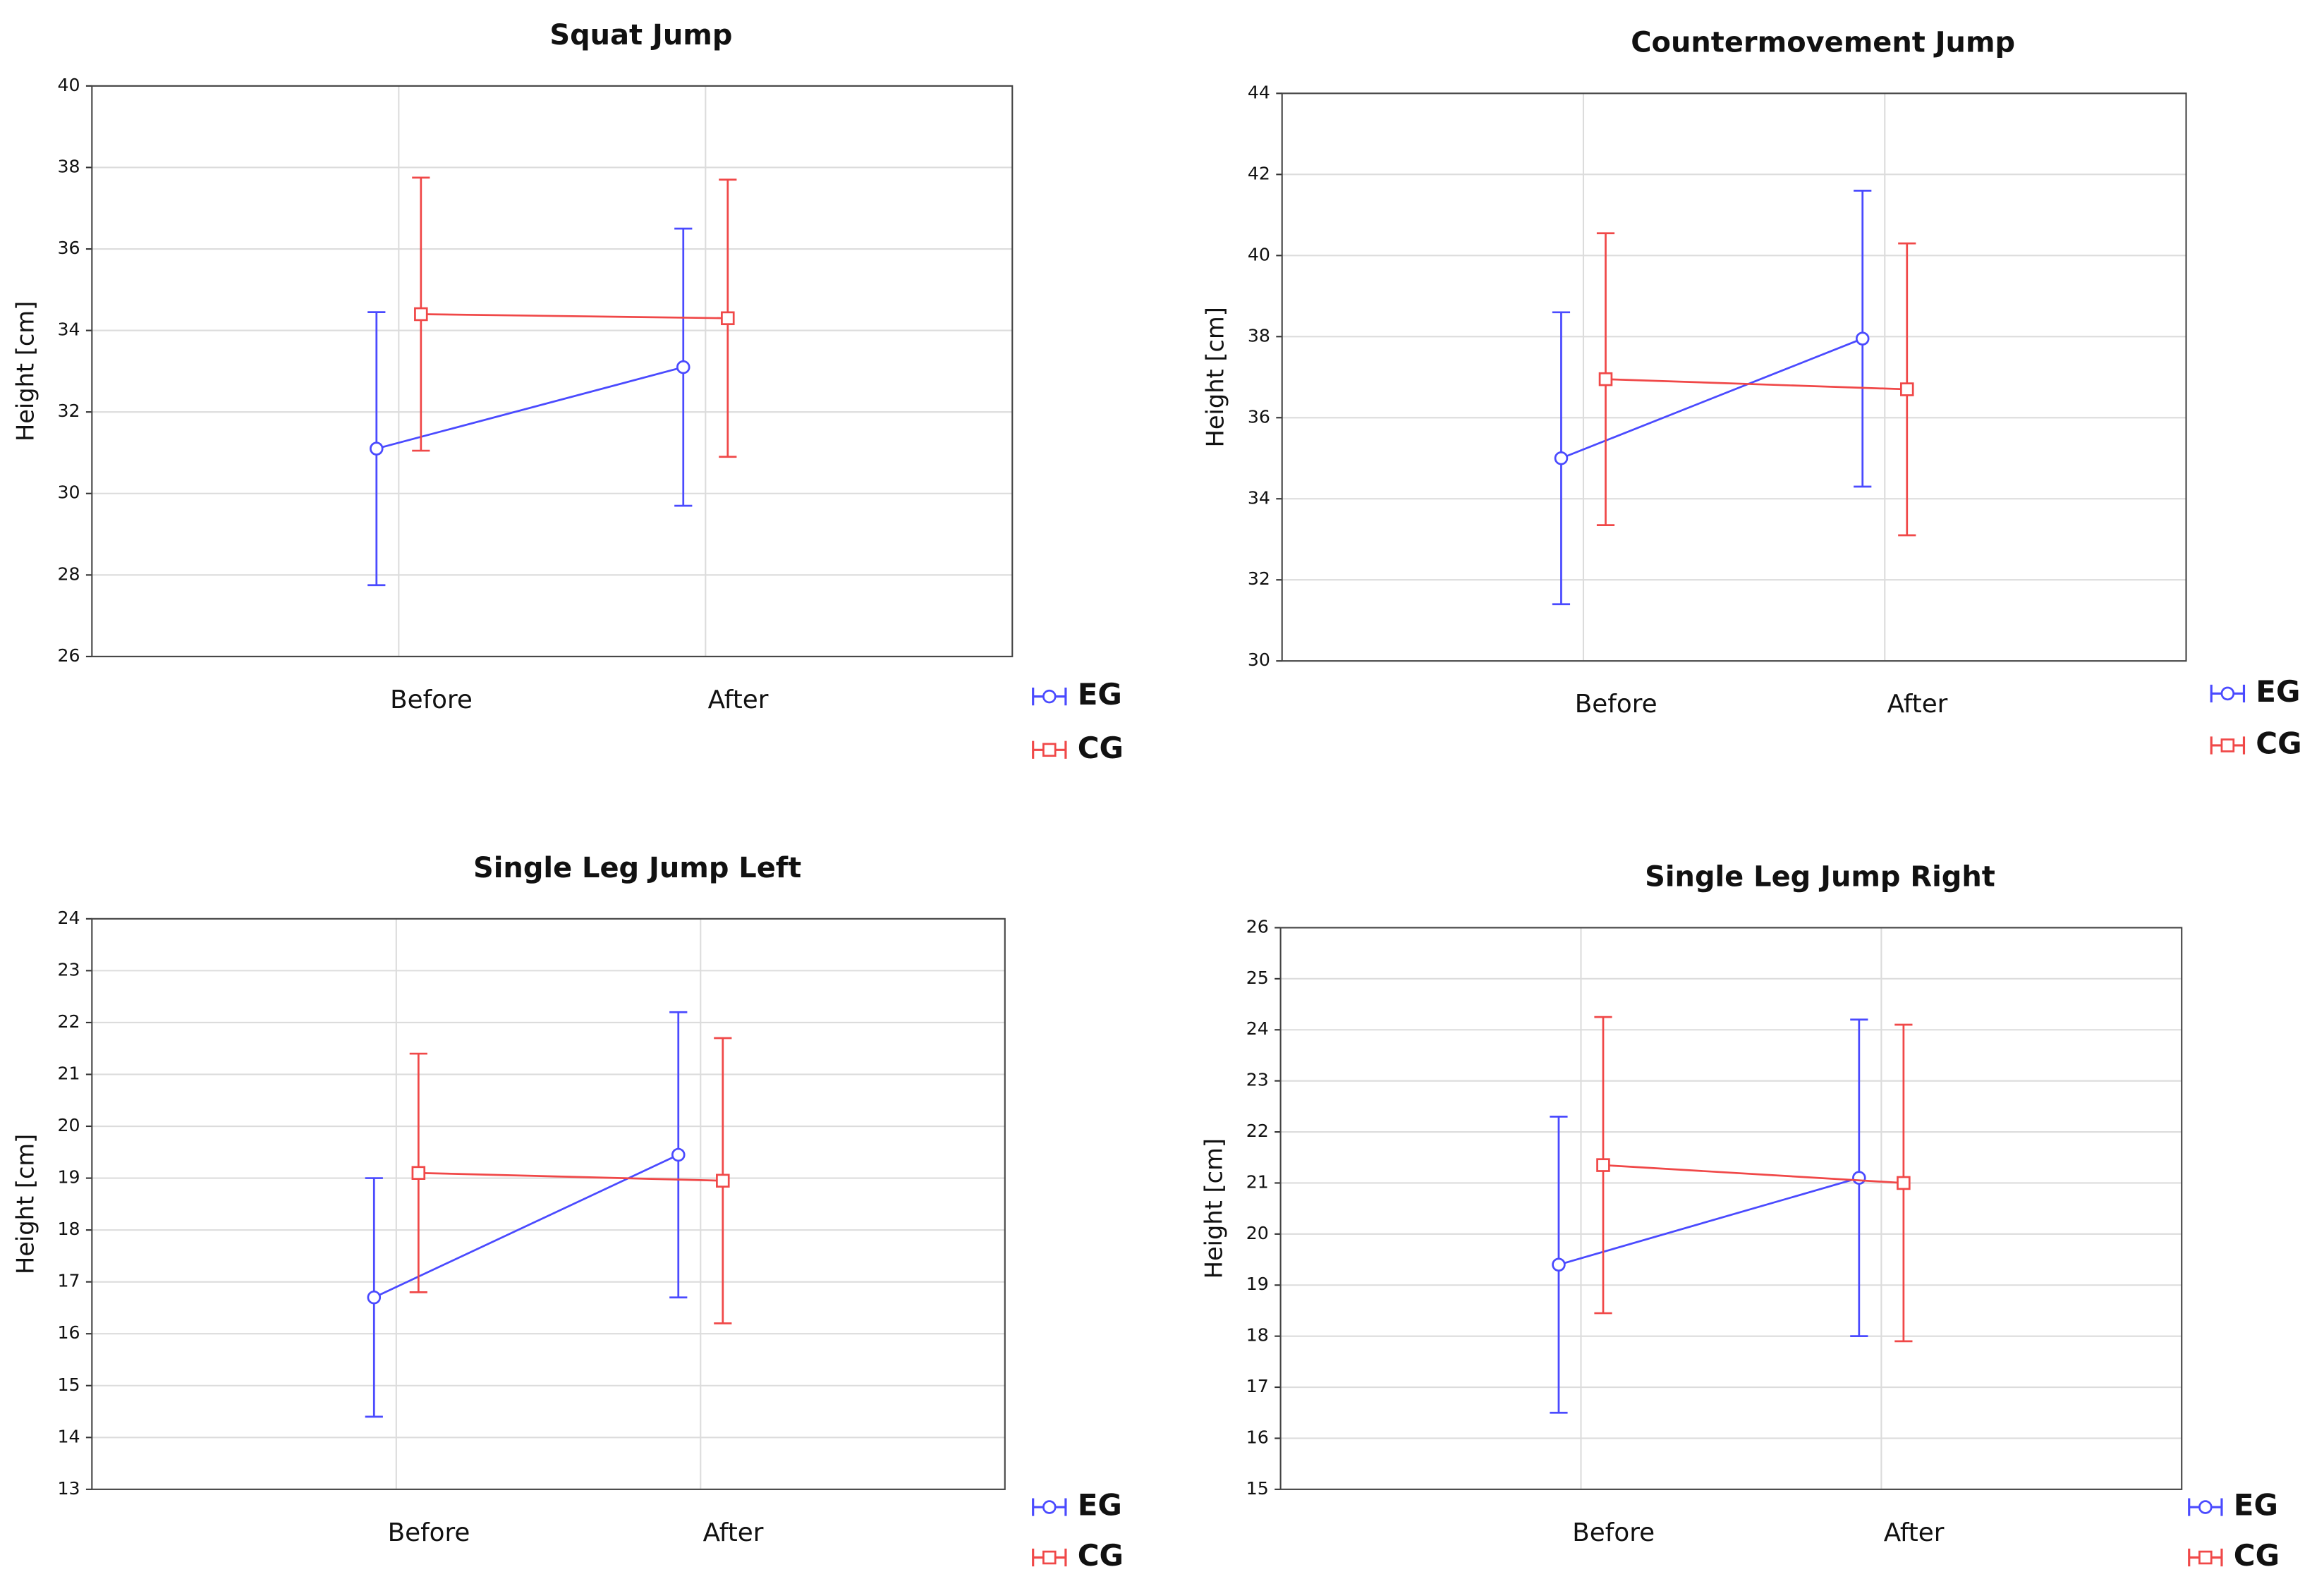  What do you see at coordinates (68, 1488) in the screenshot?
I see `y-tick-label: 13` at bounding box center [68, 1488].